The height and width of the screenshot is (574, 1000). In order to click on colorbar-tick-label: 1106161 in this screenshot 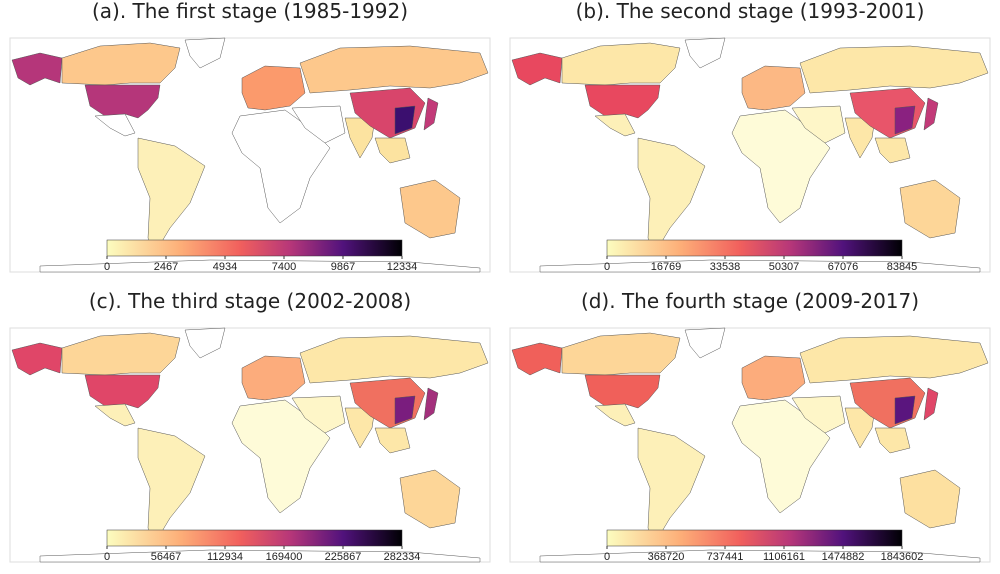, I will do `click(784, 557)`.